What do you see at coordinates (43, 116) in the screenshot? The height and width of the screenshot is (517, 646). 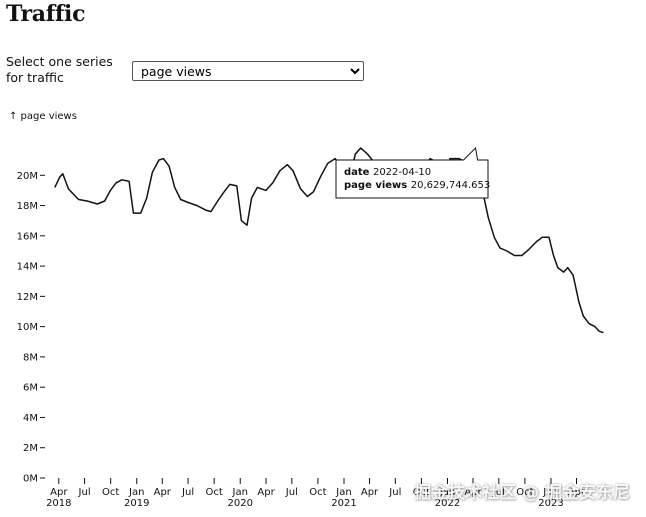 I see `y-axis-label: ↑ page views` at bounding box center [43, 116].